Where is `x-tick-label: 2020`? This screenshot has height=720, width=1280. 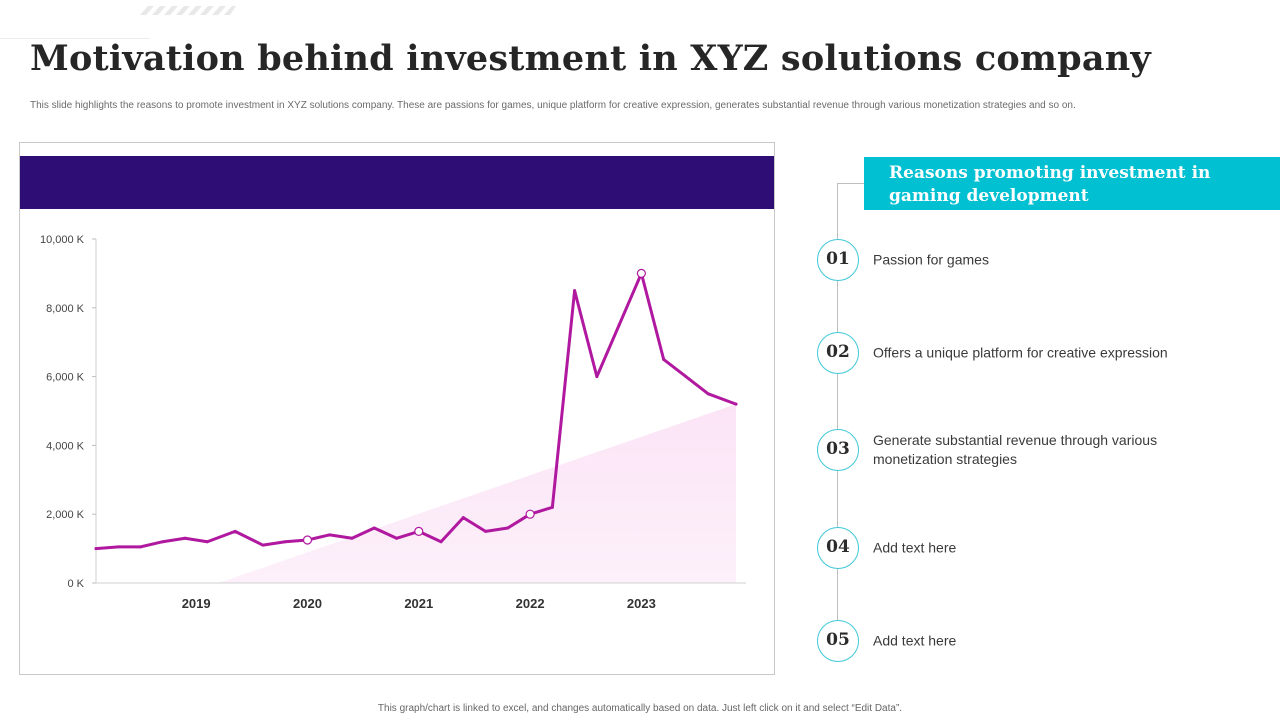 x-tick-label: 2020 is located at coordinates (307, 603).